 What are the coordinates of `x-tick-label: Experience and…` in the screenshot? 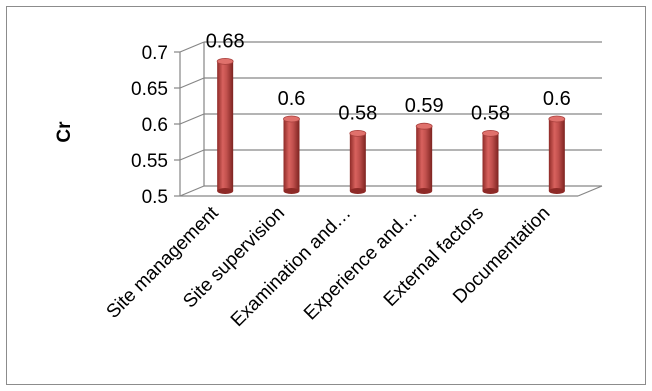 It's located at (361, 264).